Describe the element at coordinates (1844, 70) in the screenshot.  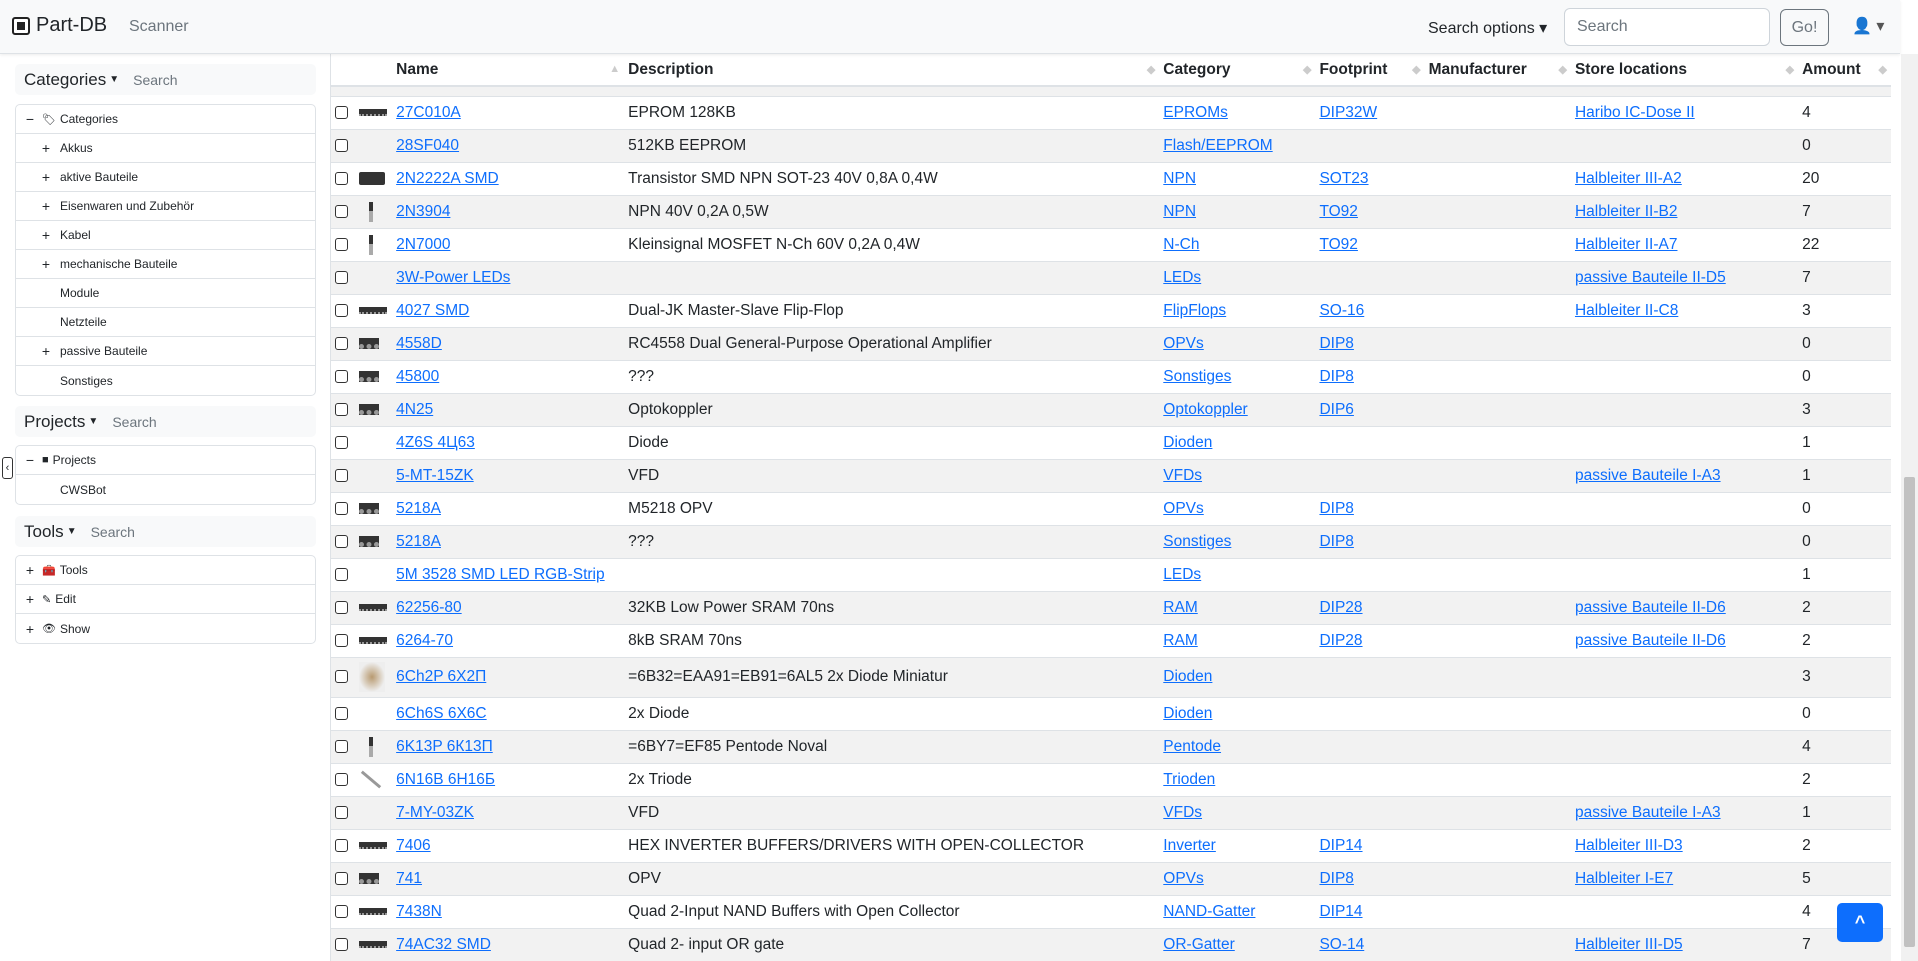
I see `column-header: Amount ◆` at that location.